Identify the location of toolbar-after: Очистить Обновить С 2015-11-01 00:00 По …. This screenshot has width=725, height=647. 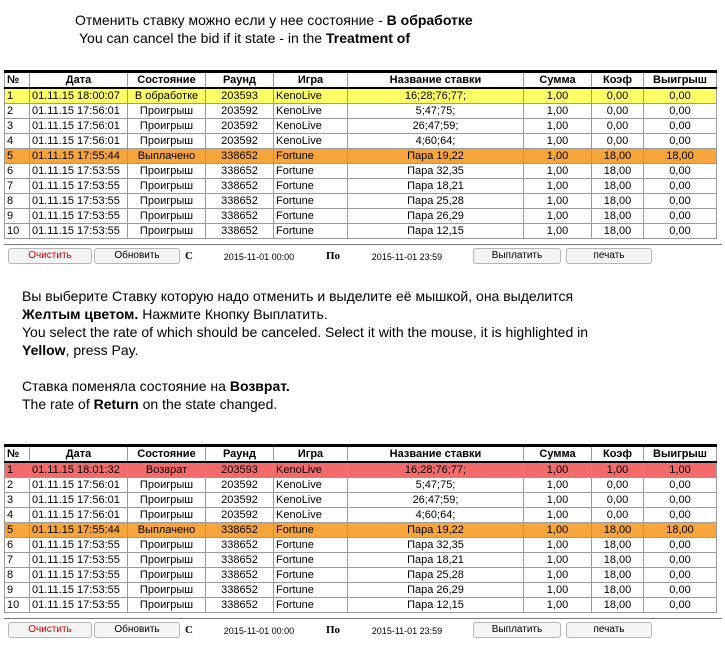
(363, 629).